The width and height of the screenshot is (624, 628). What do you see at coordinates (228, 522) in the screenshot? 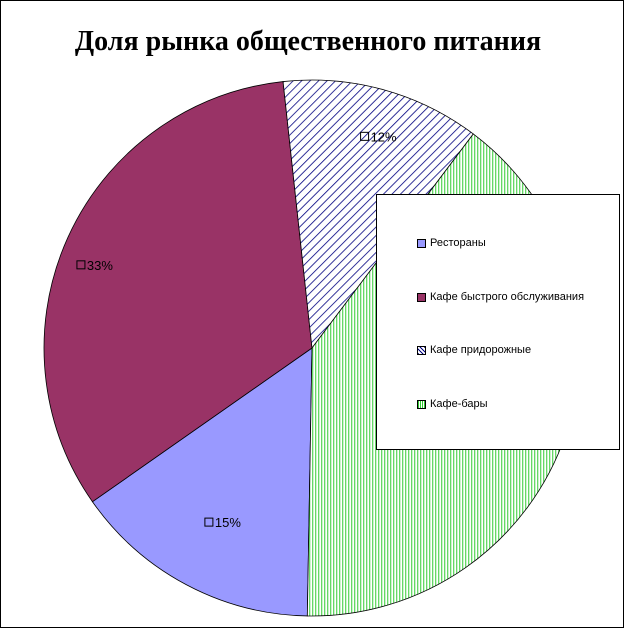
I see `data-label-restaurants: 15%` at bounding box center [228, 522].